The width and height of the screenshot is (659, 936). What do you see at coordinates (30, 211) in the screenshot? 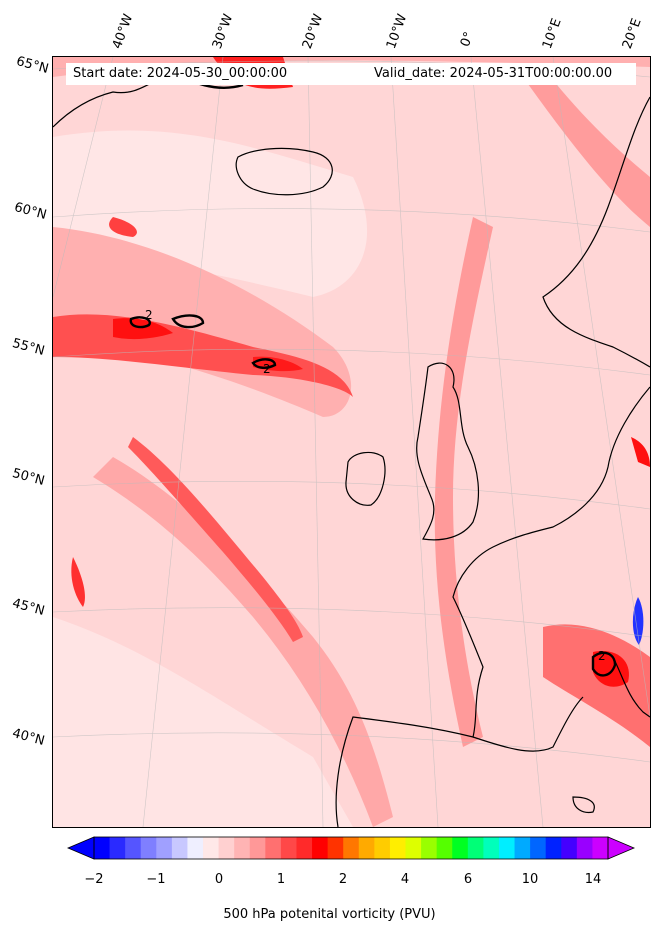
I see `lat-label: 60°N` at bounding box center [30, 211].